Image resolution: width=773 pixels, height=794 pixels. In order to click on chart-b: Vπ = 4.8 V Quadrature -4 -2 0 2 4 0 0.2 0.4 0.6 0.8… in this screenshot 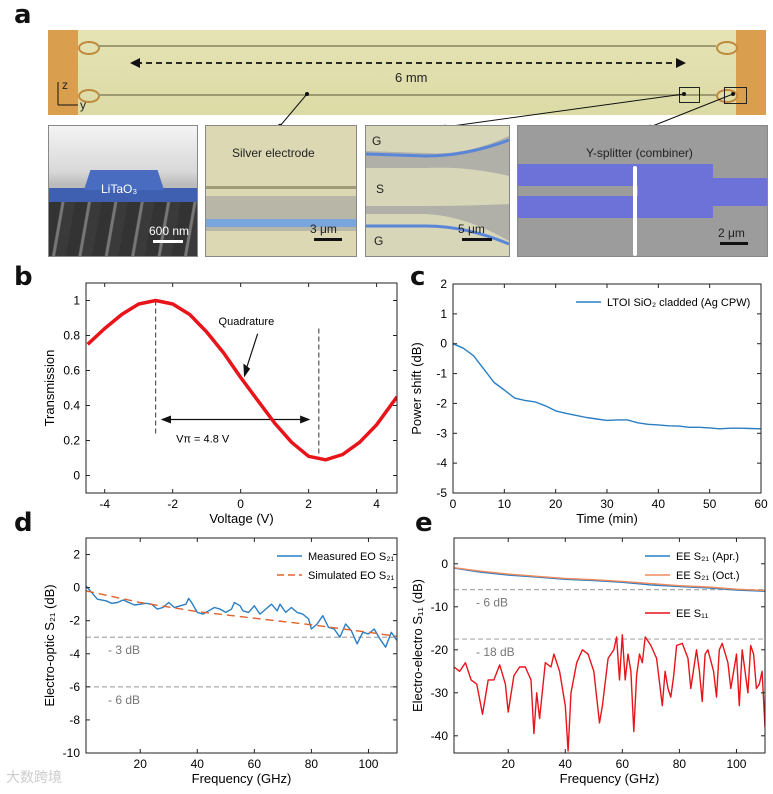, I will do `click(220, 404)`.